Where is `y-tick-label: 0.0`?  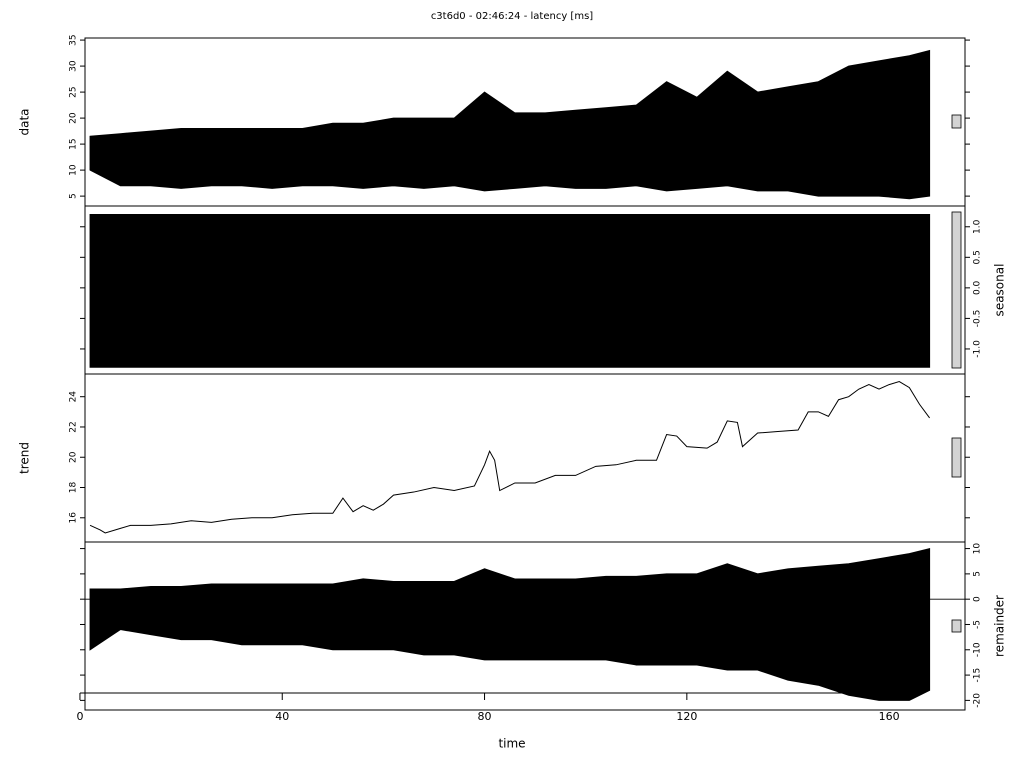
y-tick-label: 0.0 is located at coordinates (978, 287).